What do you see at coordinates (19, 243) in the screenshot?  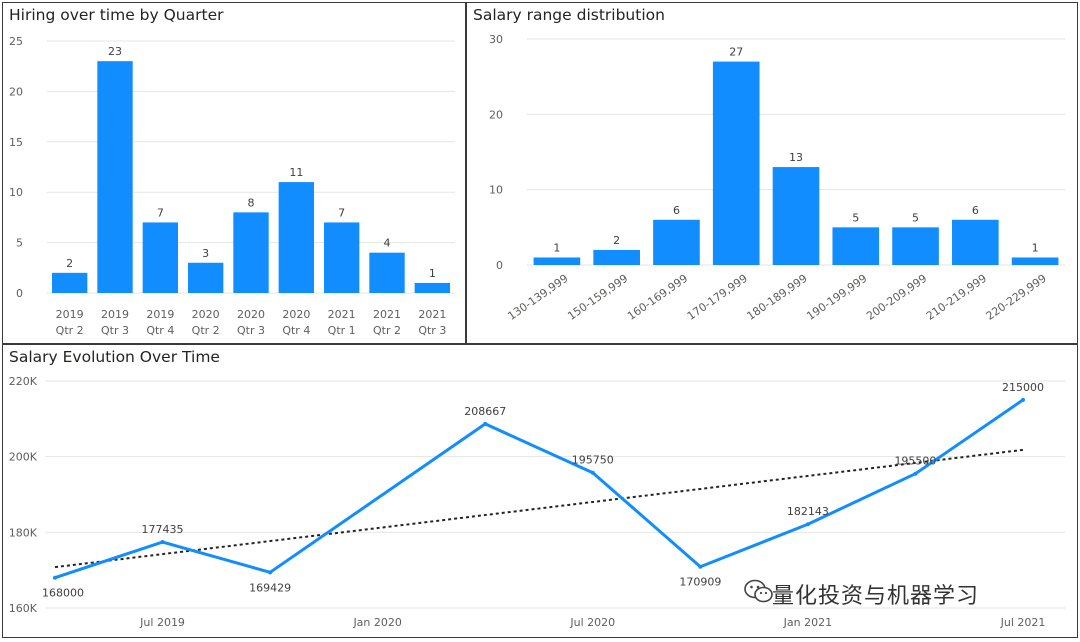 I see `y-tick-label: 5` at bounding box center [19, 243].